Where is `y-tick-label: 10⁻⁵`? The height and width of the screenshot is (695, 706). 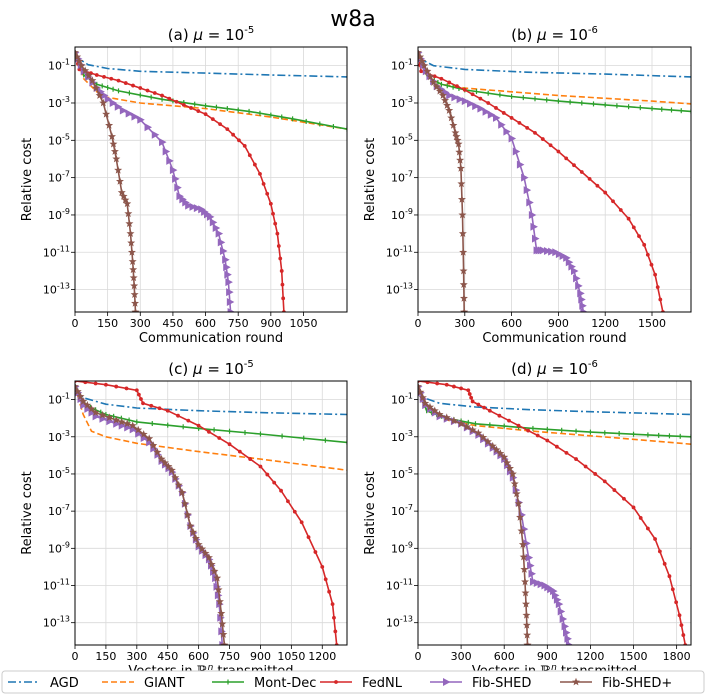 y-tick-label: 10⁻⁵ is located at coordinates (402, 473).